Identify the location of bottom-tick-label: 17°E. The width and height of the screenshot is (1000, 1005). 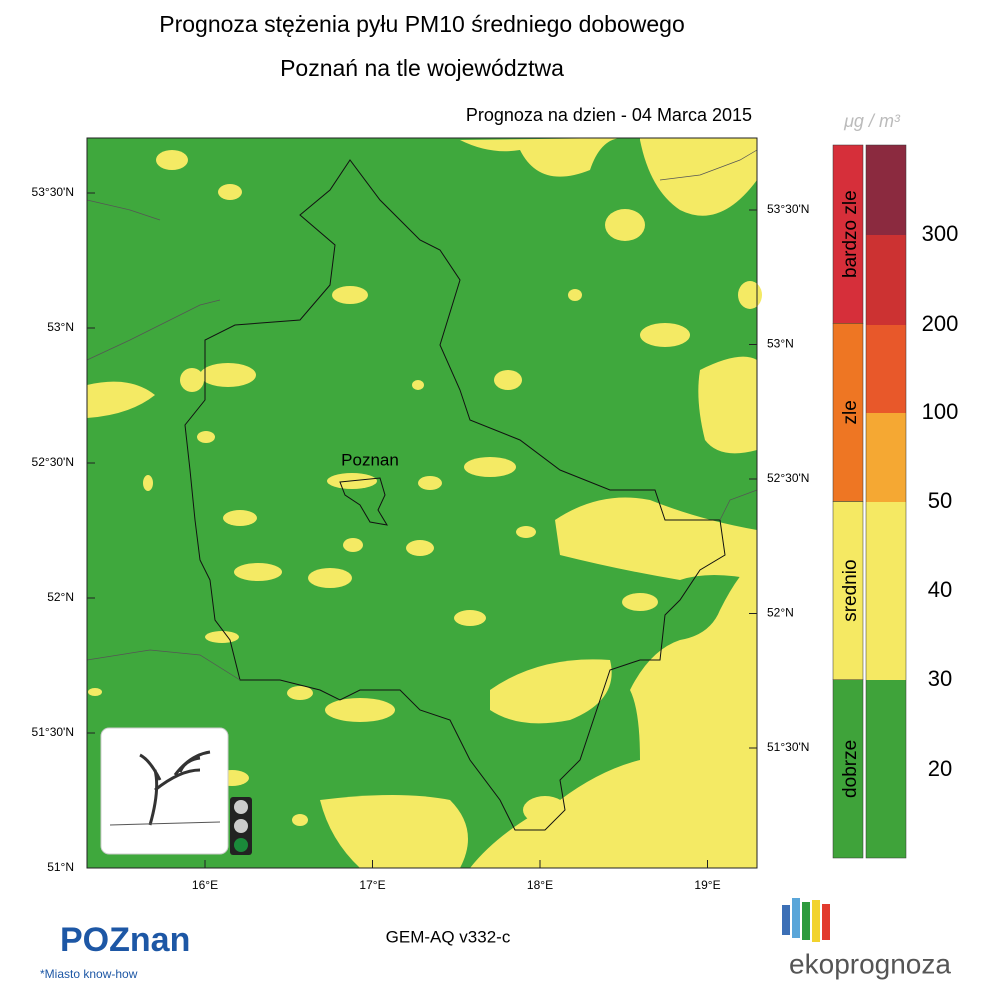
(372, 885).